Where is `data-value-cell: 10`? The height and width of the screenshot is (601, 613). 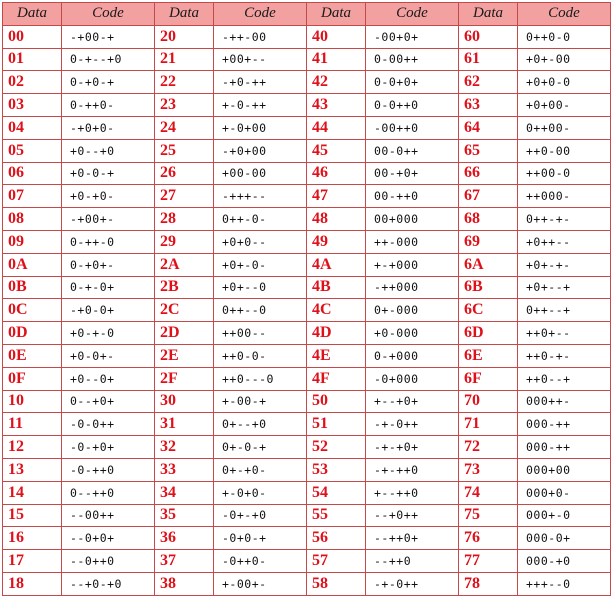
data-value-cell: 10 is located at coordinates (32, 401).